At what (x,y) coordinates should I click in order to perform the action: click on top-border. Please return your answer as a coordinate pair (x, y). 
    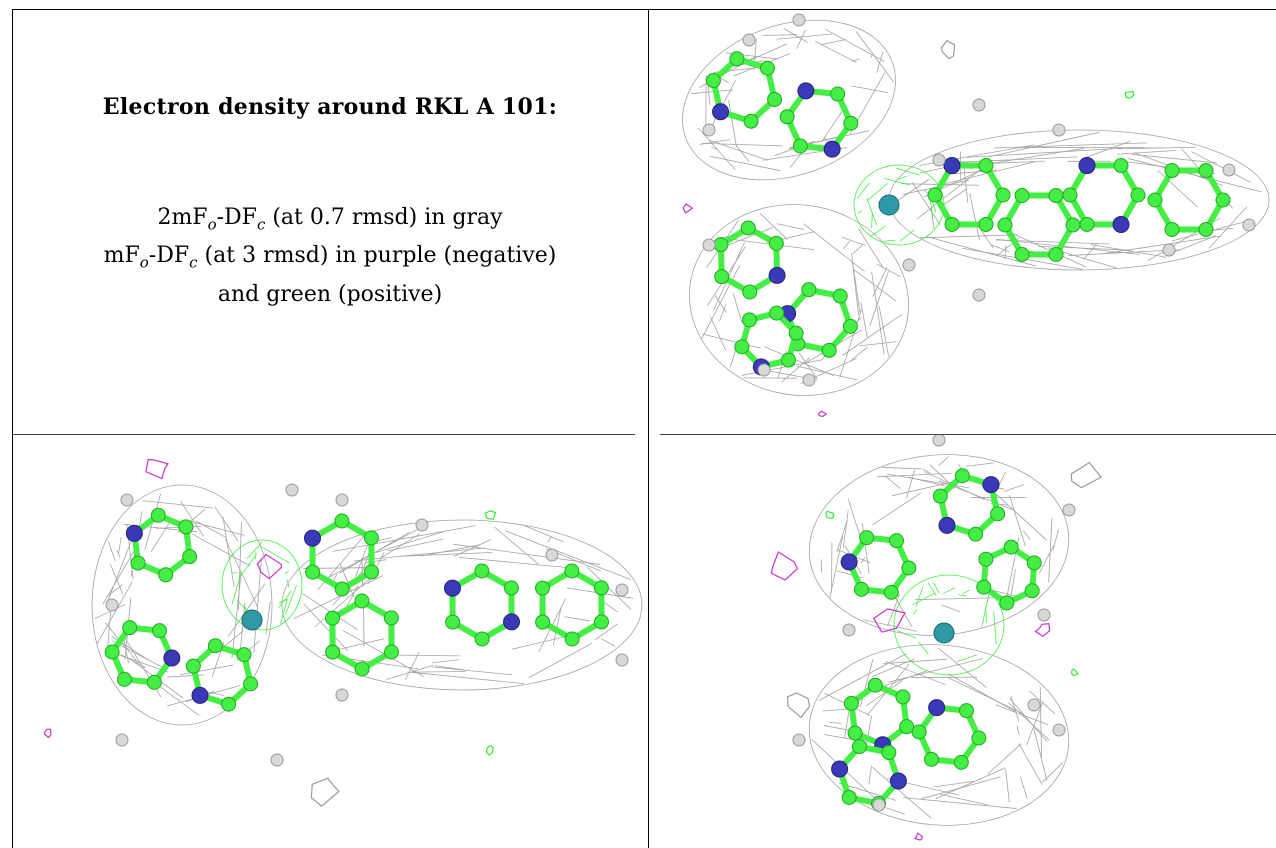
    Looking at the image, I should click on (644, 9).